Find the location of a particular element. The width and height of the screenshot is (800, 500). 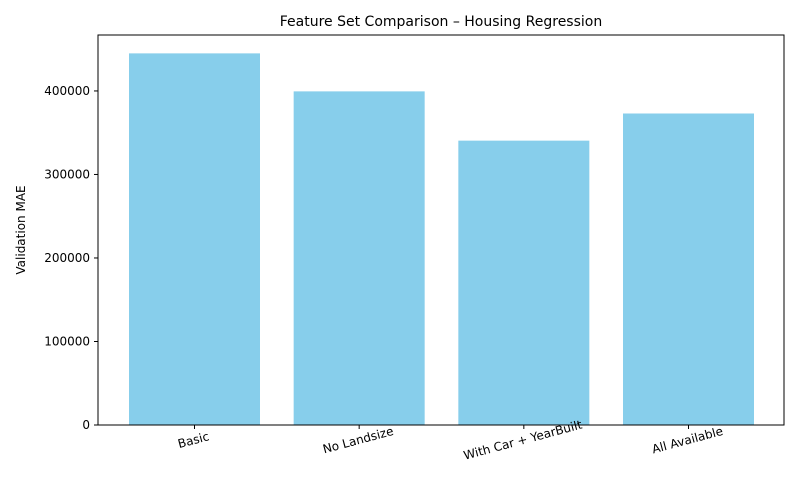

x-tick-label-4: All Available is located at coordinates (687, 440).